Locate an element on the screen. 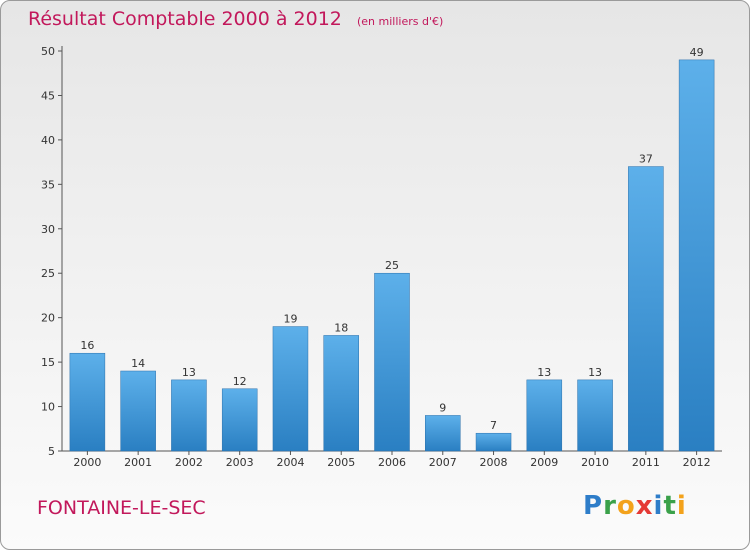 This screenshot has width=750, height=550. bar-value-label: 7 is located at coordinates (493, 425).